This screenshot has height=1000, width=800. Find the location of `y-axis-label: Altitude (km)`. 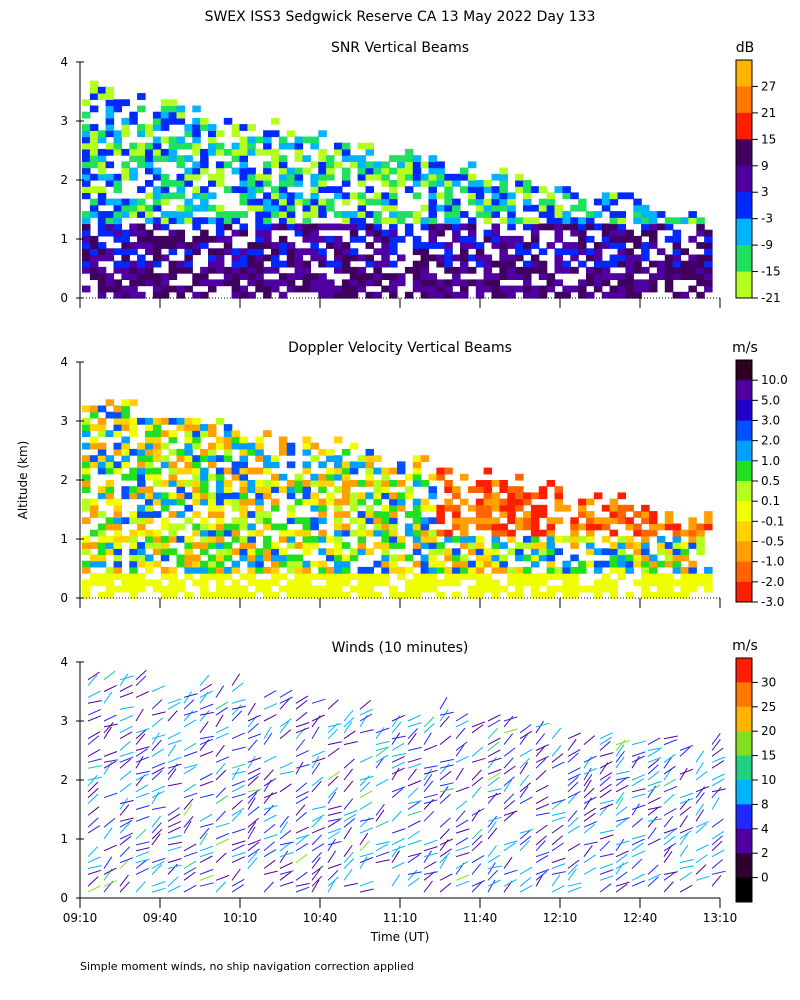

y-axis-label: Altitude (km) is located at coordinates (23, 480).